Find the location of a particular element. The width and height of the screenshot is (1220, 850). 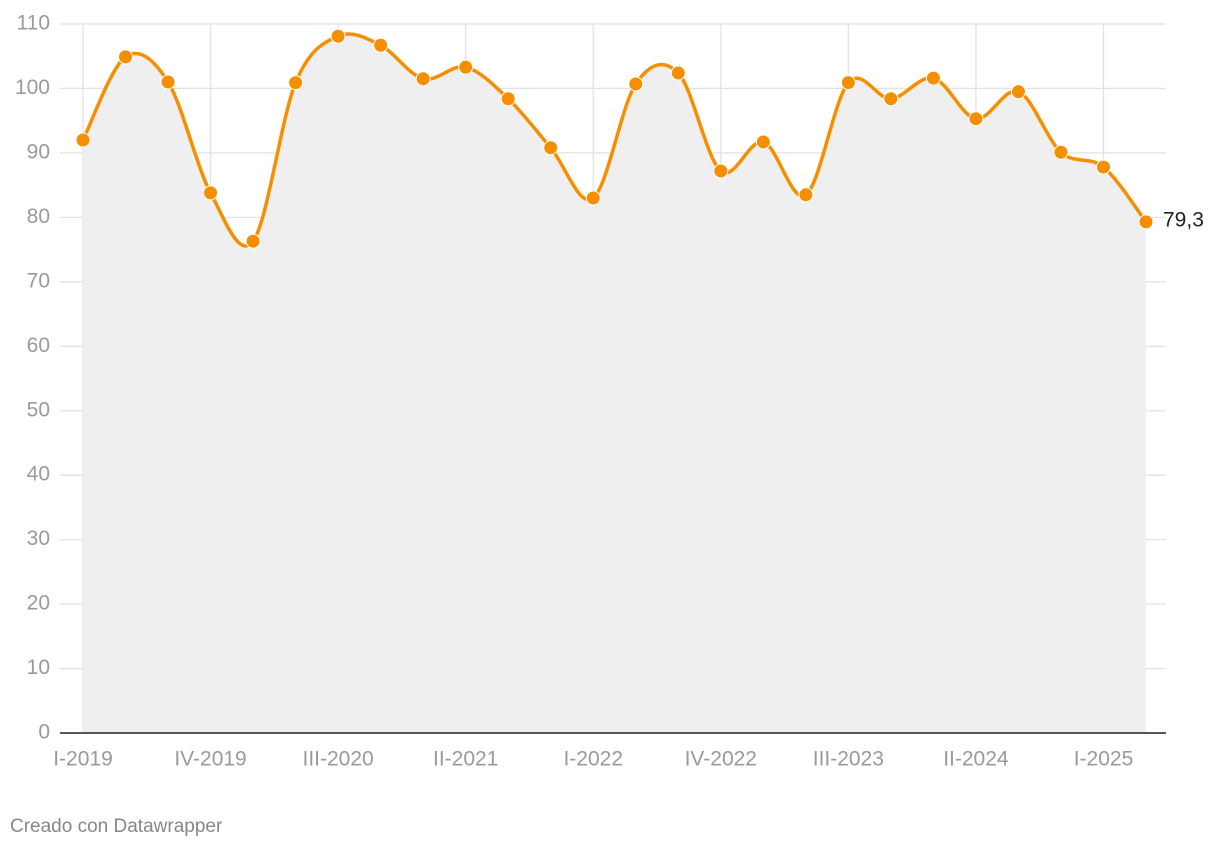

x-tick-label: II-2024 is located at coordinates (976, 759).